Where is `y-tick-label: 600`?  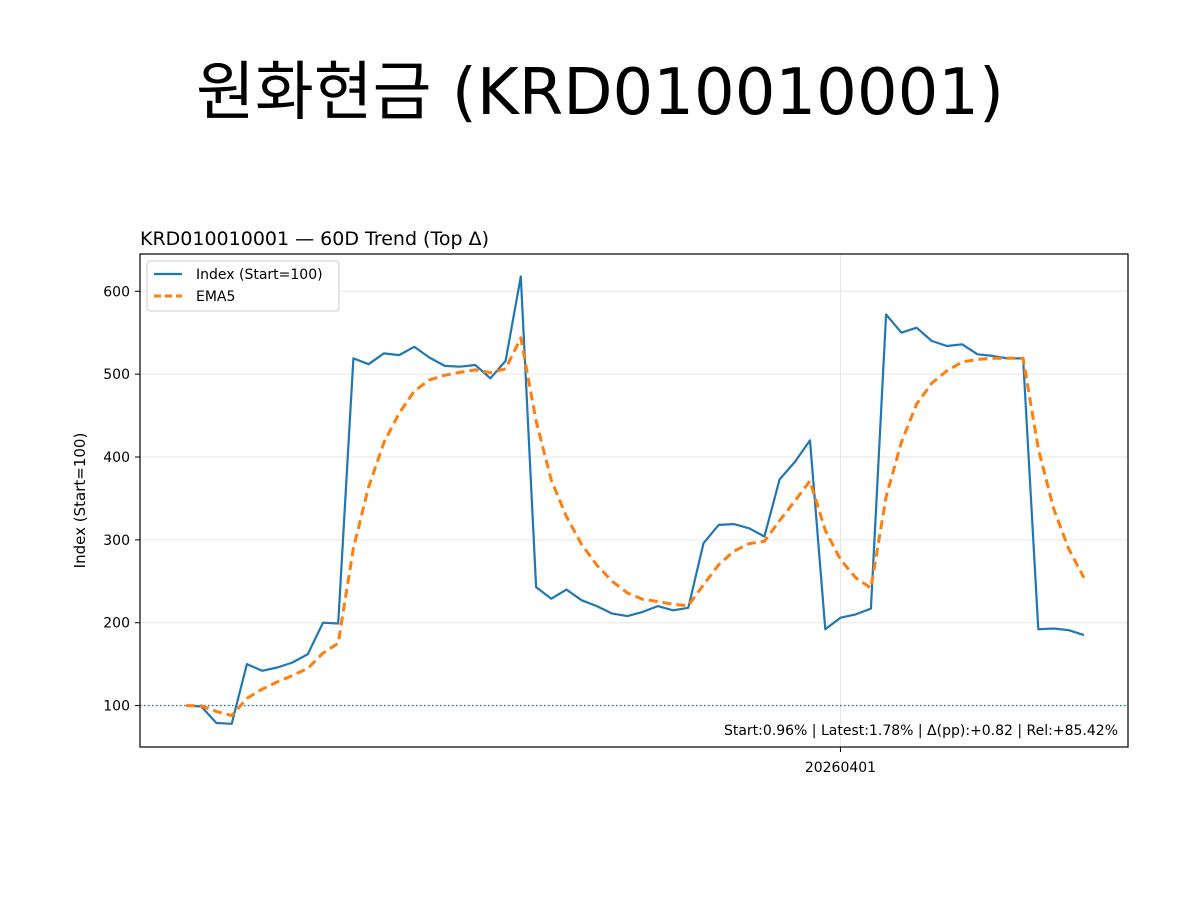 y-tick-label: 600 is located at coordinates (116, 292).